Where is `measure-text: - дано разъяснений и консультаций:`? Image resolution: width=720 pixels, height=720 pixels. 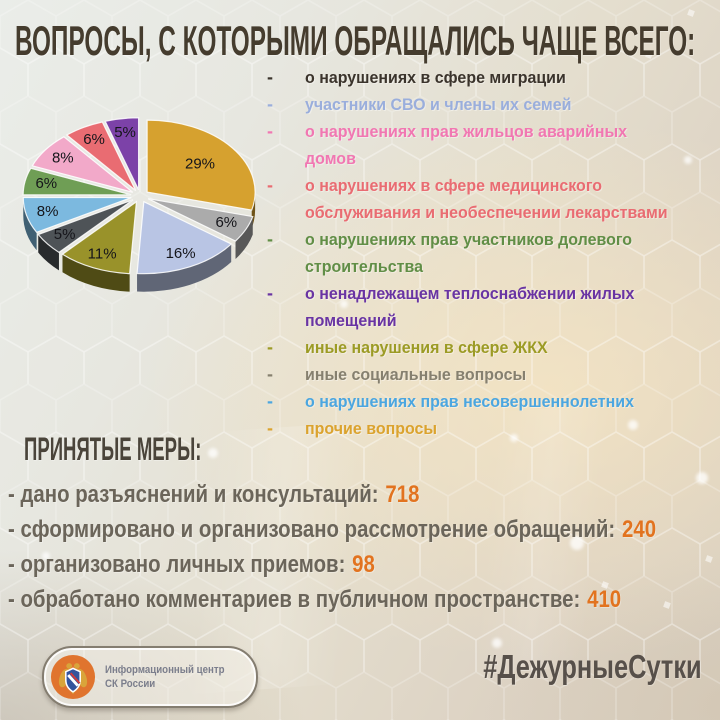
measure-text: - дано разъяснений и консультаций: is located at coordinates (193, 494).